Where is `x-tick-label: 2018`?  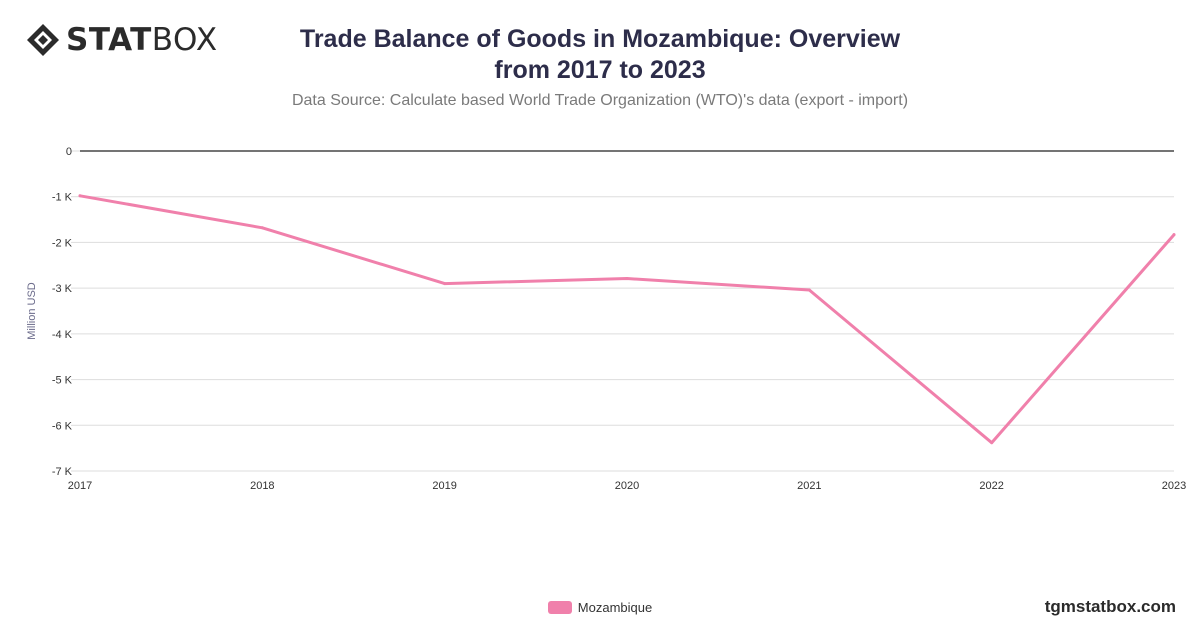 x-tick-label: 2018 is located at coordinates (262, 486).